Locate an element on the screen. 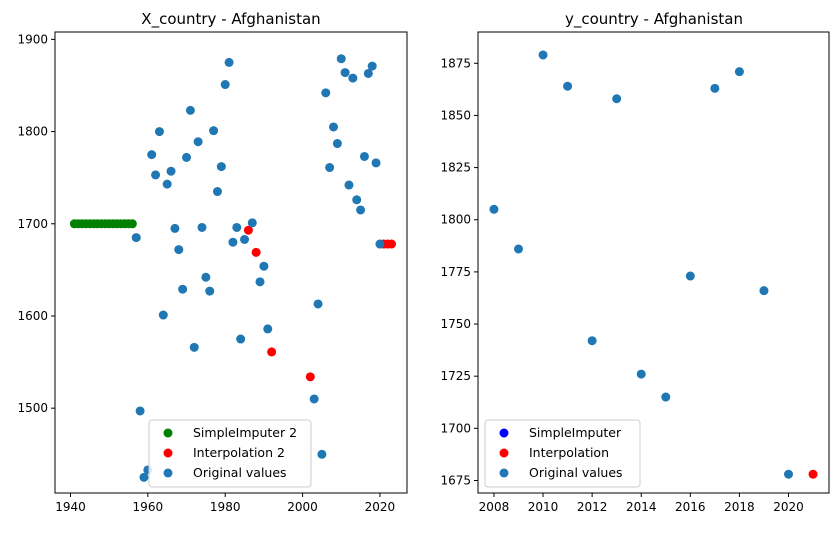  legend-label-simpleimputer: SimpleImputer is located at coordinates (575, 432).